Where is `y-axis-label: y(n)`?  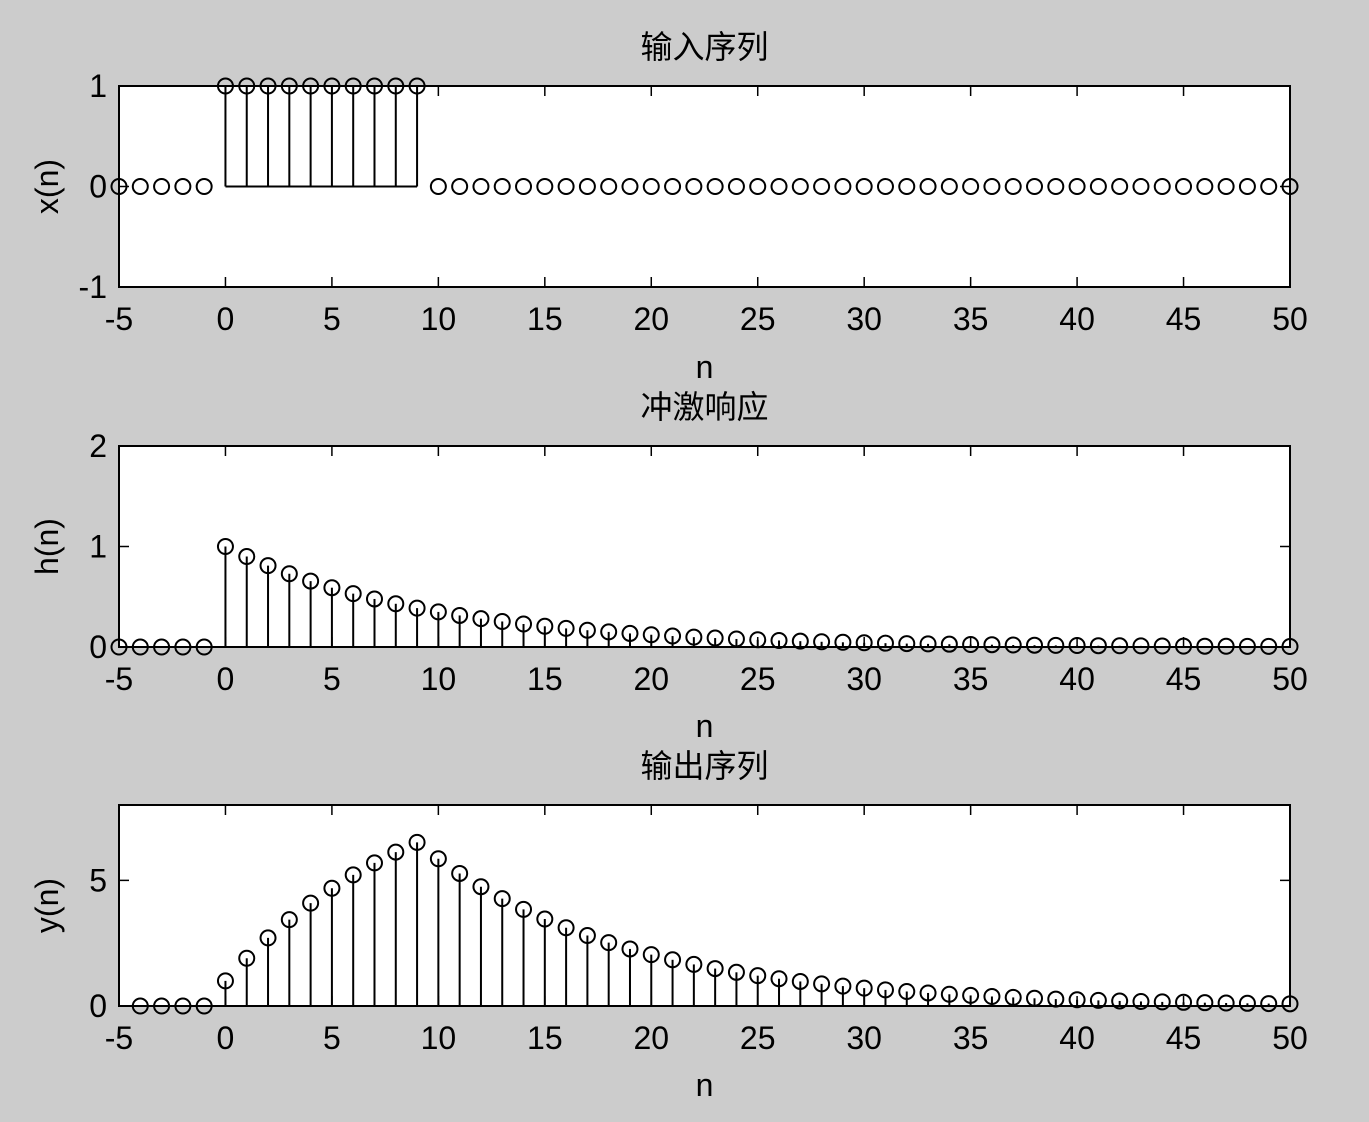 y-axis-label: y(n) is located at coordinates (47, 905).